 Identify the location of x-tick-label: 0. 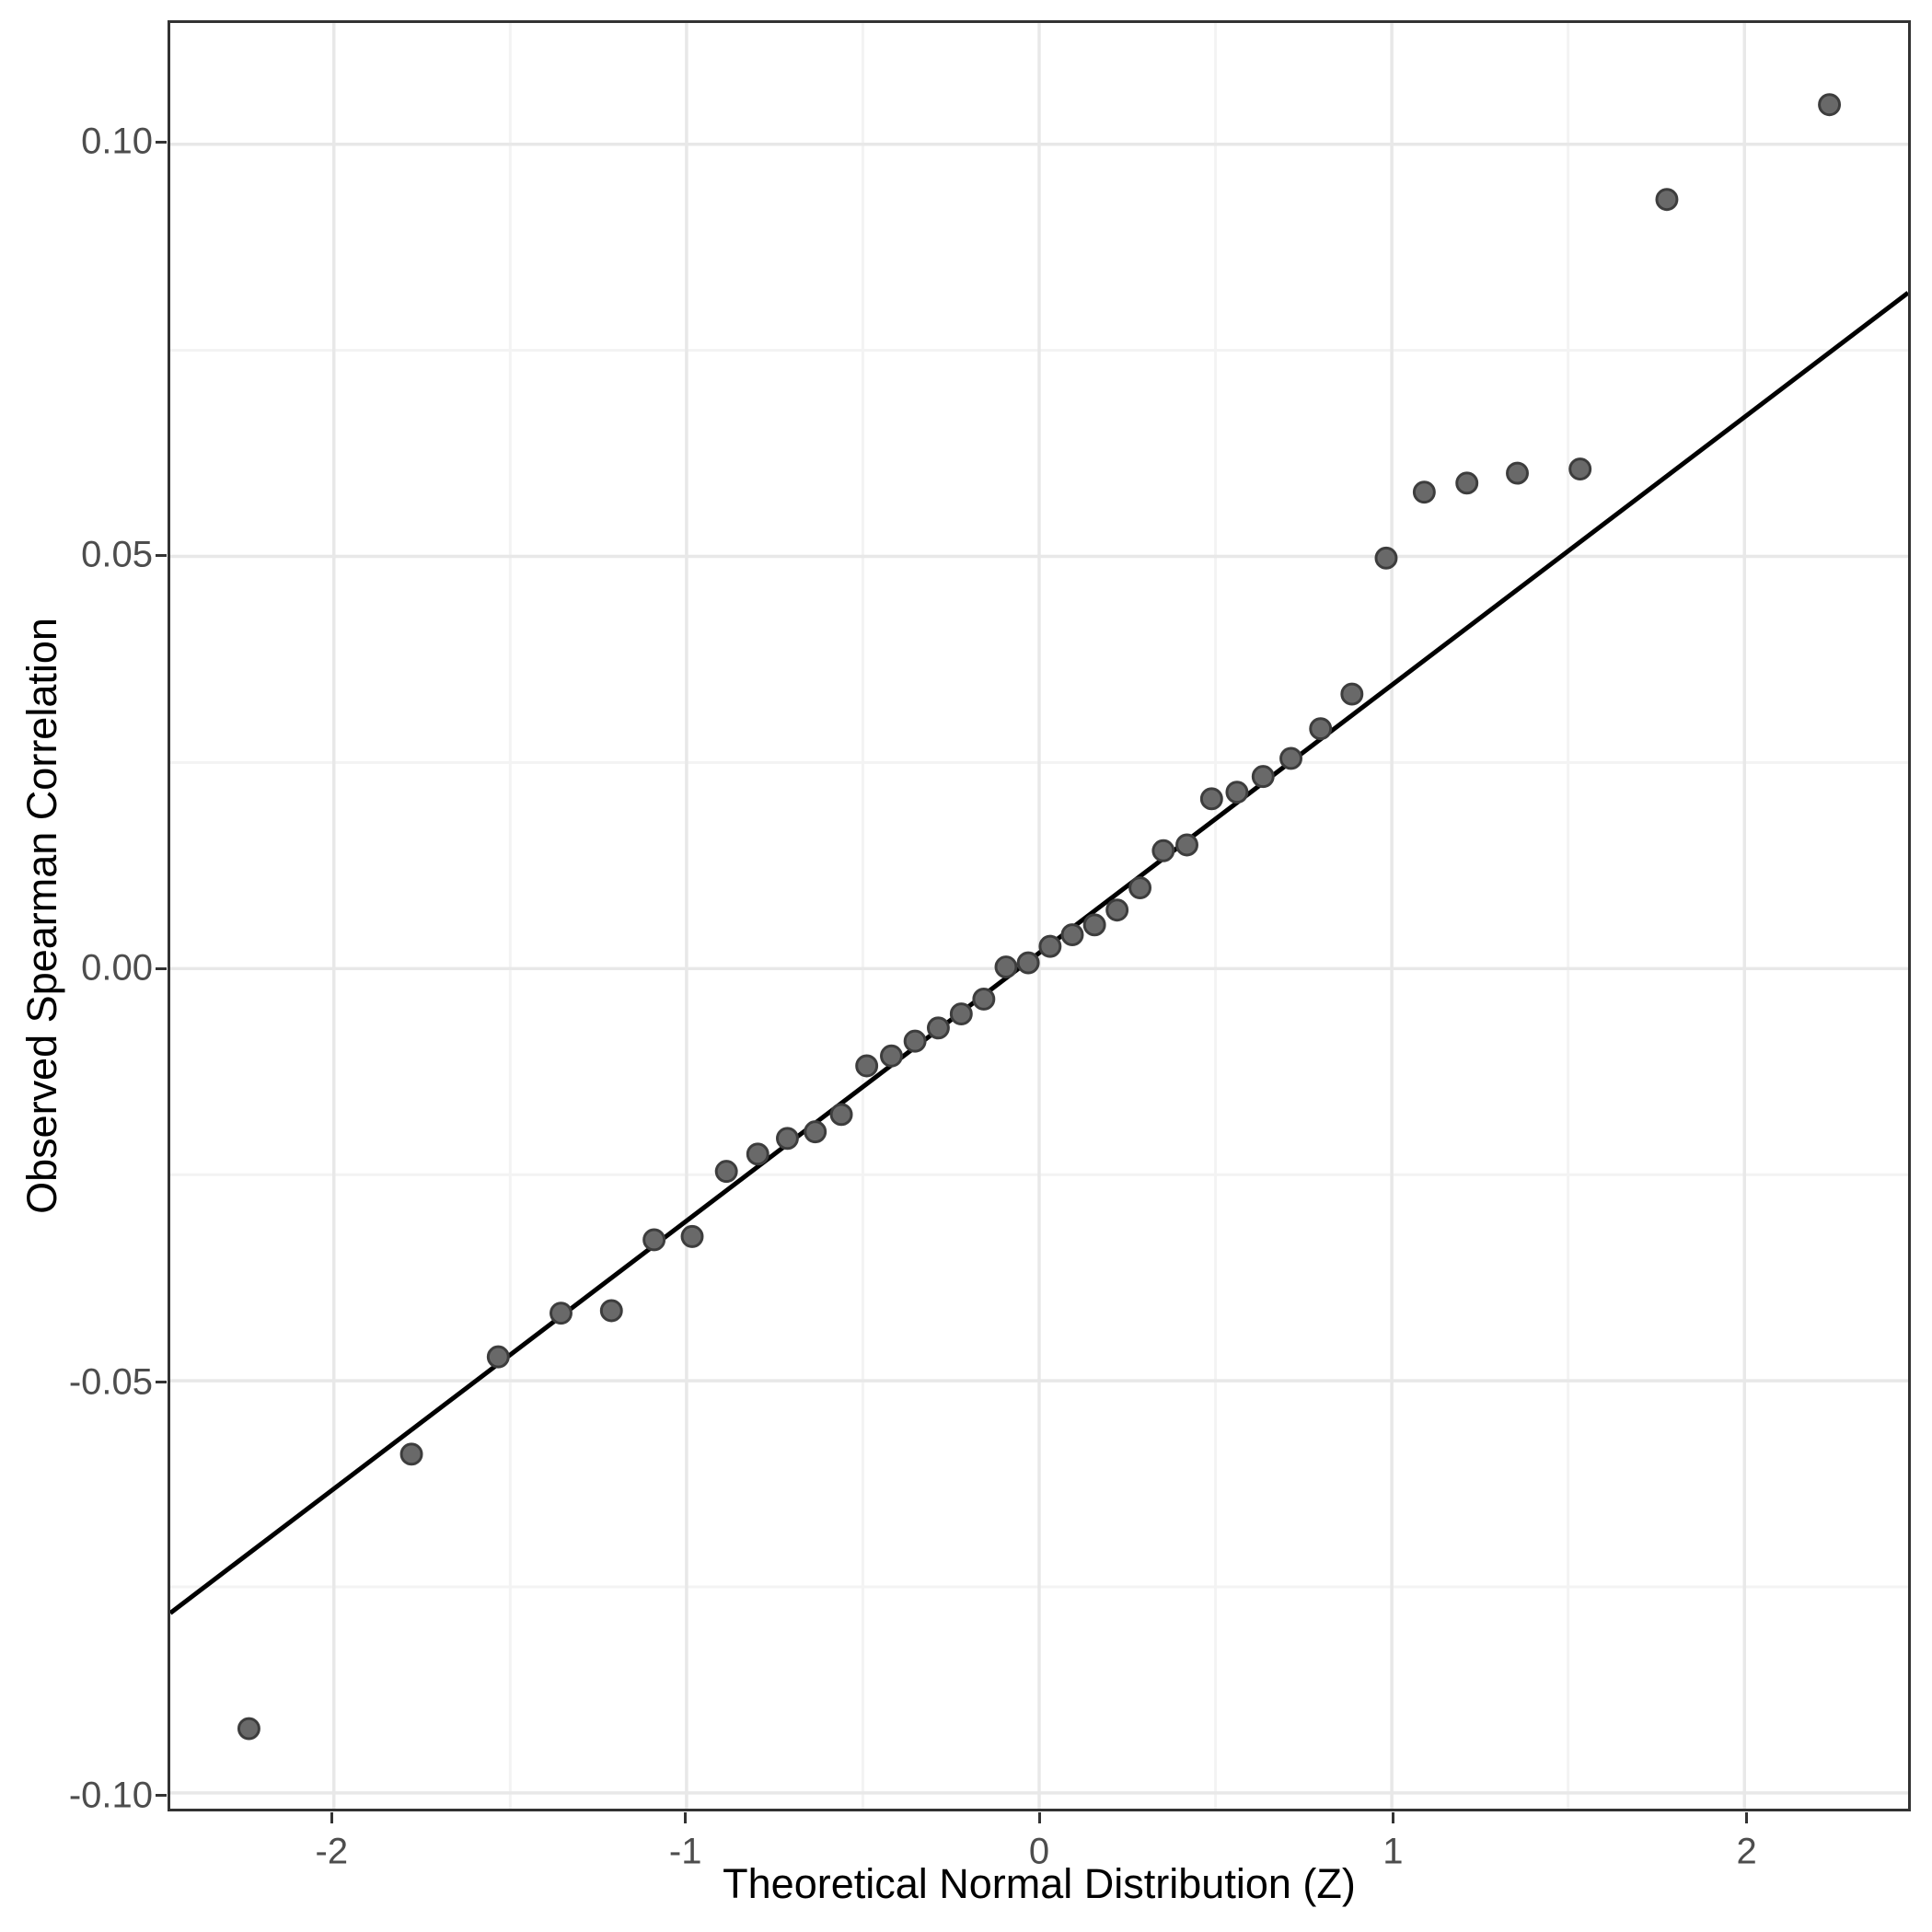
(1039, 1852).